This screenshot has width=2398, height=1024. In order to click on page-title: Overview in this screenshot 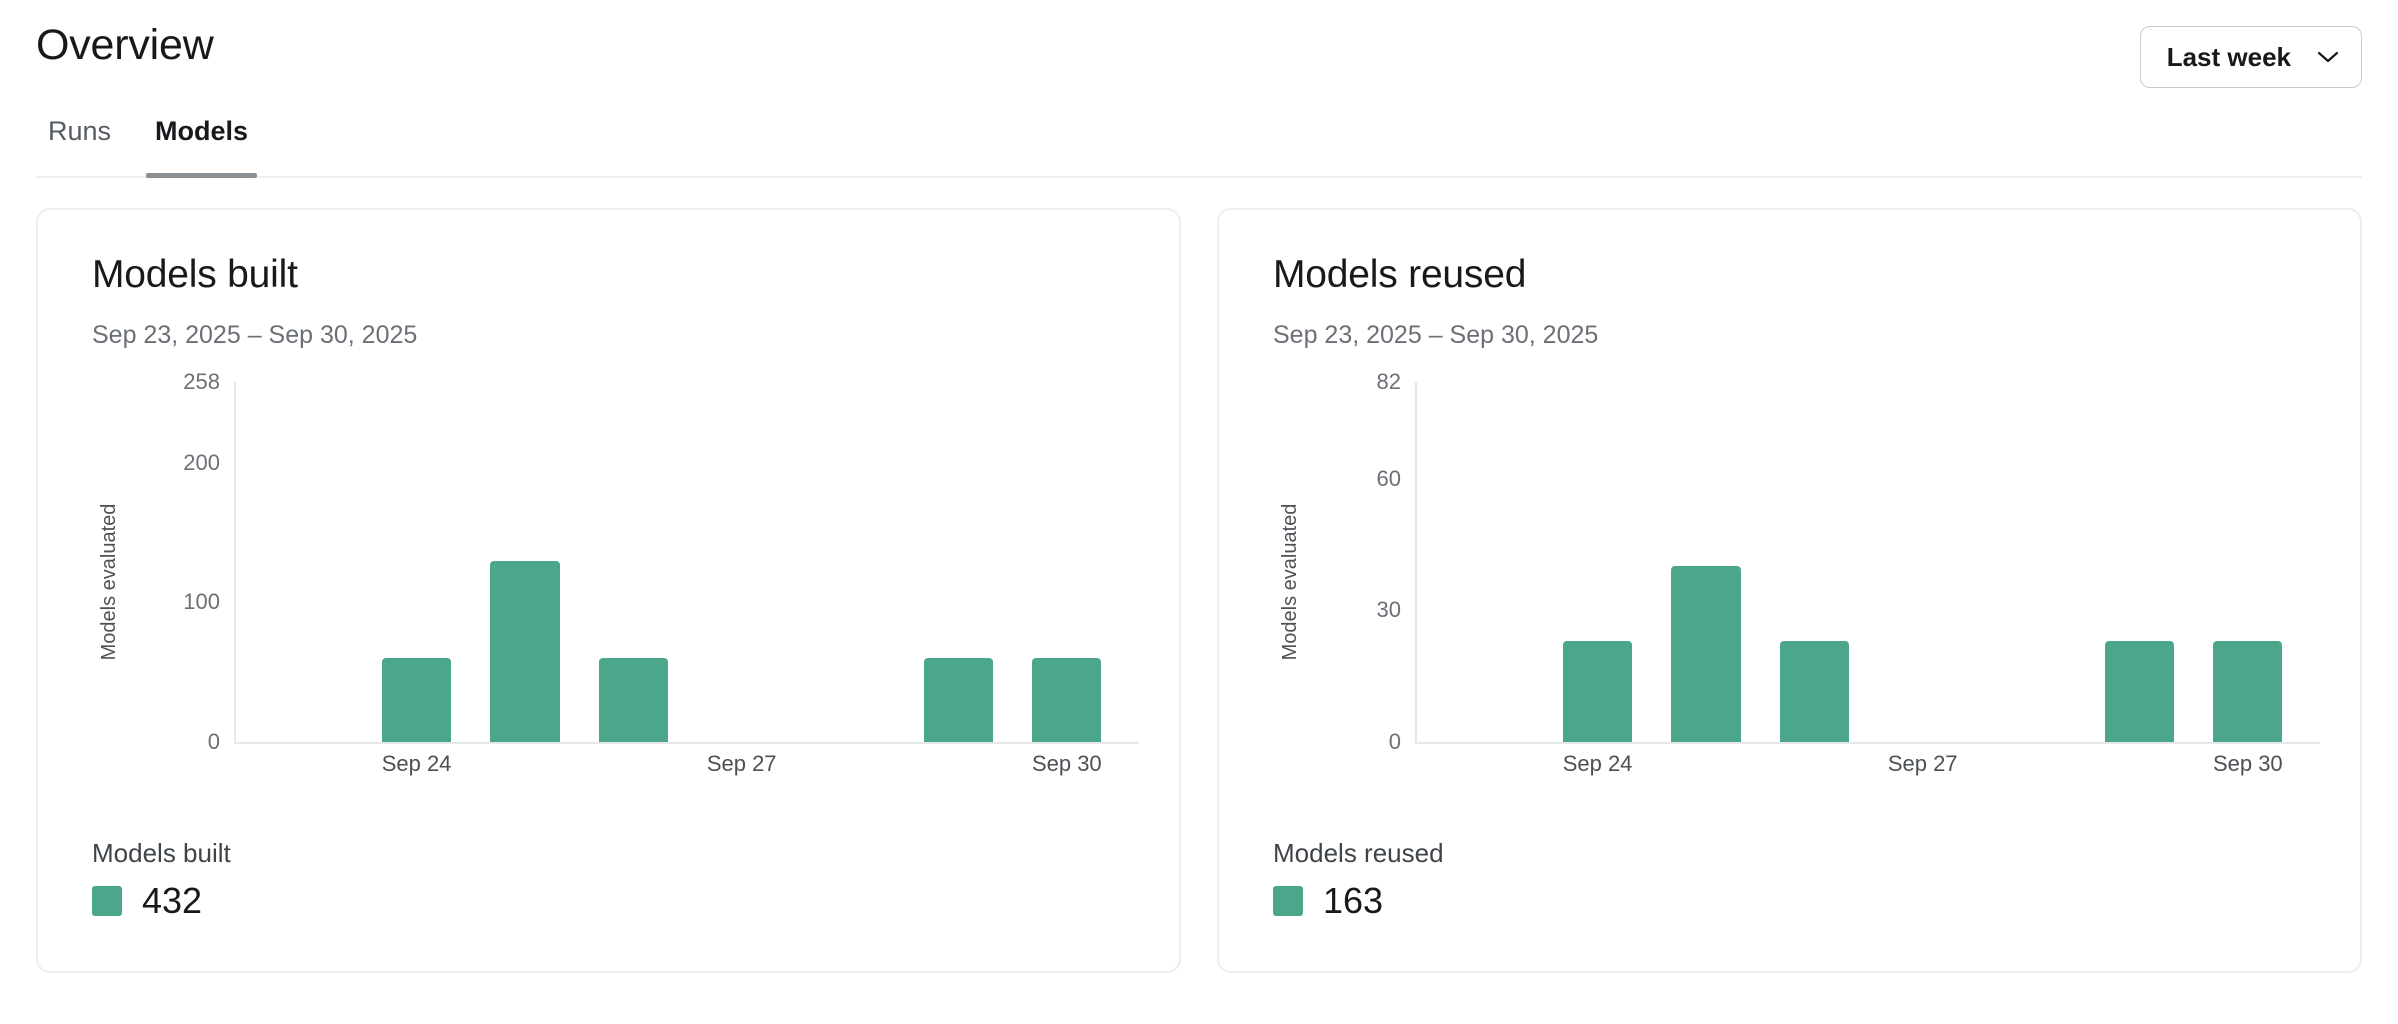, I will do `click(125, 45)`.